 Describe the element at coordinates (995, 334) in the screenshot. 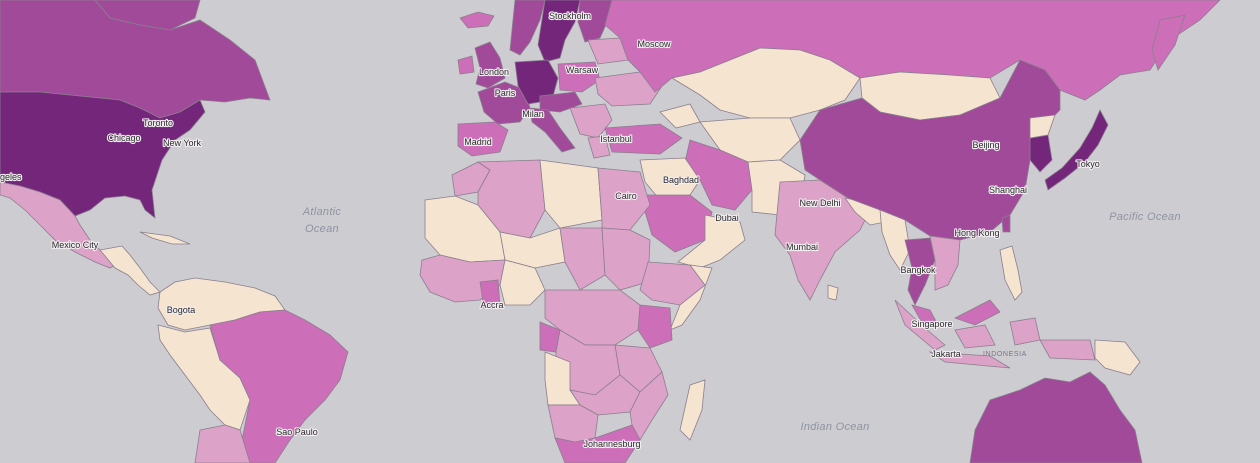

I see `country-indonesia` at that location.